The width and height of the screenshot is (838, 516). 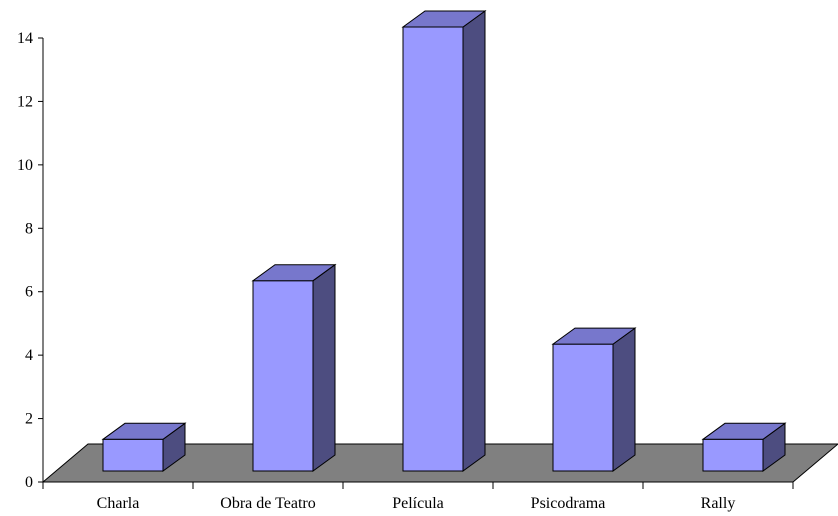 What do you see at coordinates (29, 228) in the screenshot?
I see `y-tick-label: 8` at bounding box center [29, 228].